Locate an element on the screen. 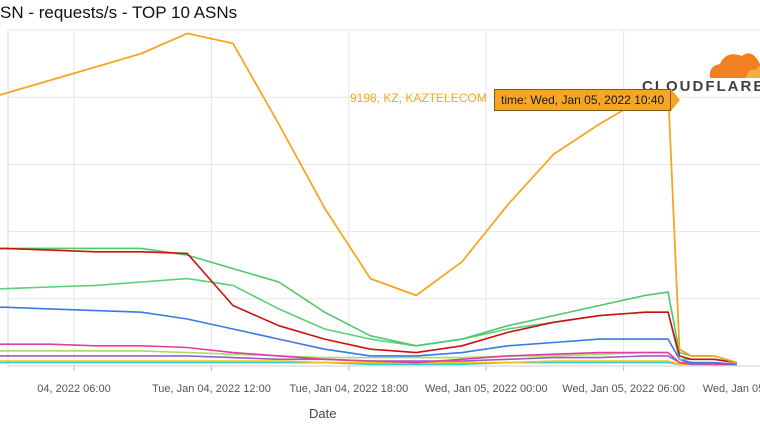 Image resolution: width=760 pixels, height=440 pixels. x-axis-title: Date is located at coordinates (323, 413).